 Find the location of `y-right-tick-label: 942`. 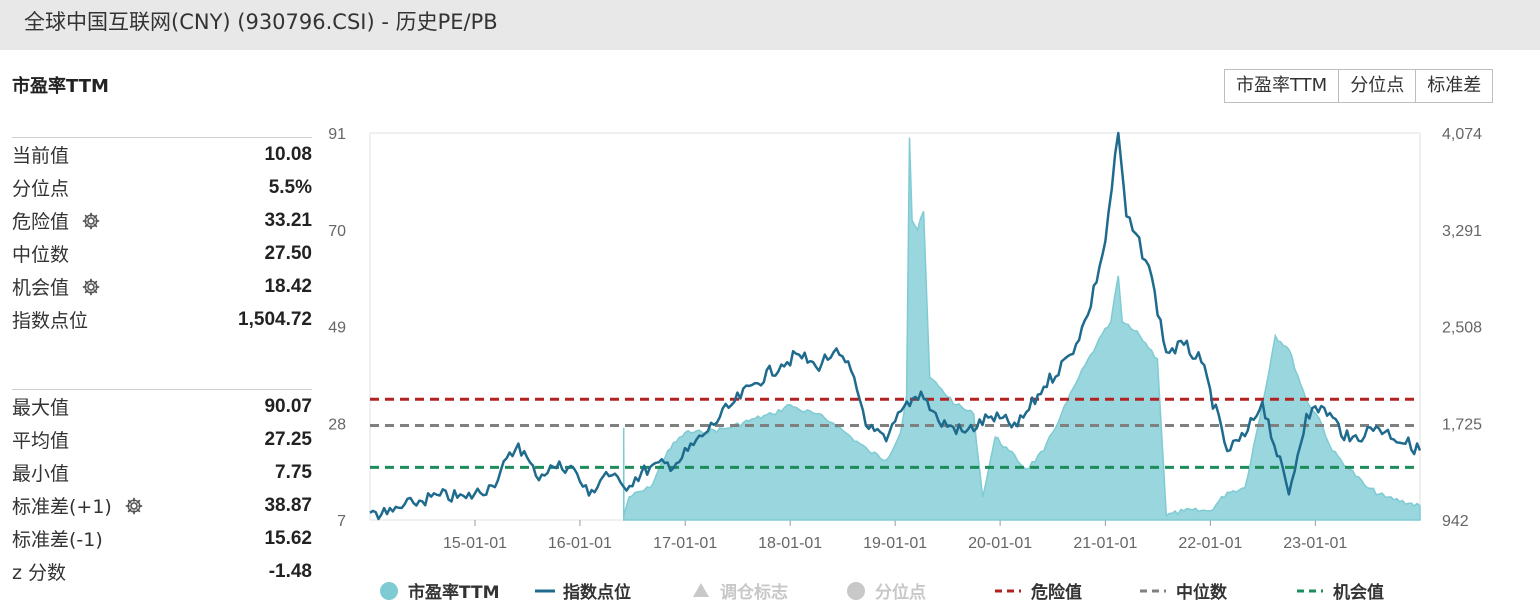

y-right-tick-label: 942 is located at coordinates (1455, 521).